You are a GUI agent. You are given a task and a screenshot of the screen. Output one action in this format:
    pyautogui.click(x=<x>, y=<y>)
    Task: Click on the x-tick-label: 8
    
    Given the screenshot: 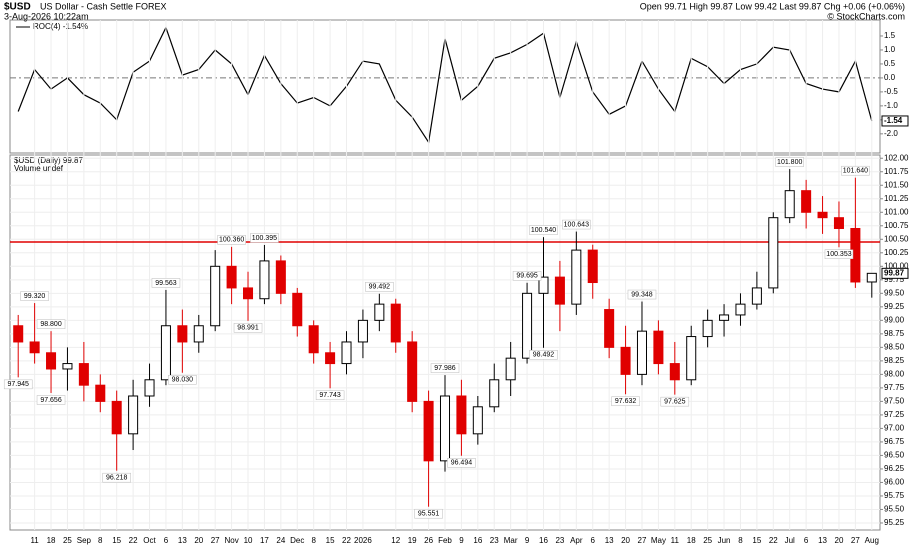 What is the action you would take?
    pyautogui.click(x=100, y=540)
    